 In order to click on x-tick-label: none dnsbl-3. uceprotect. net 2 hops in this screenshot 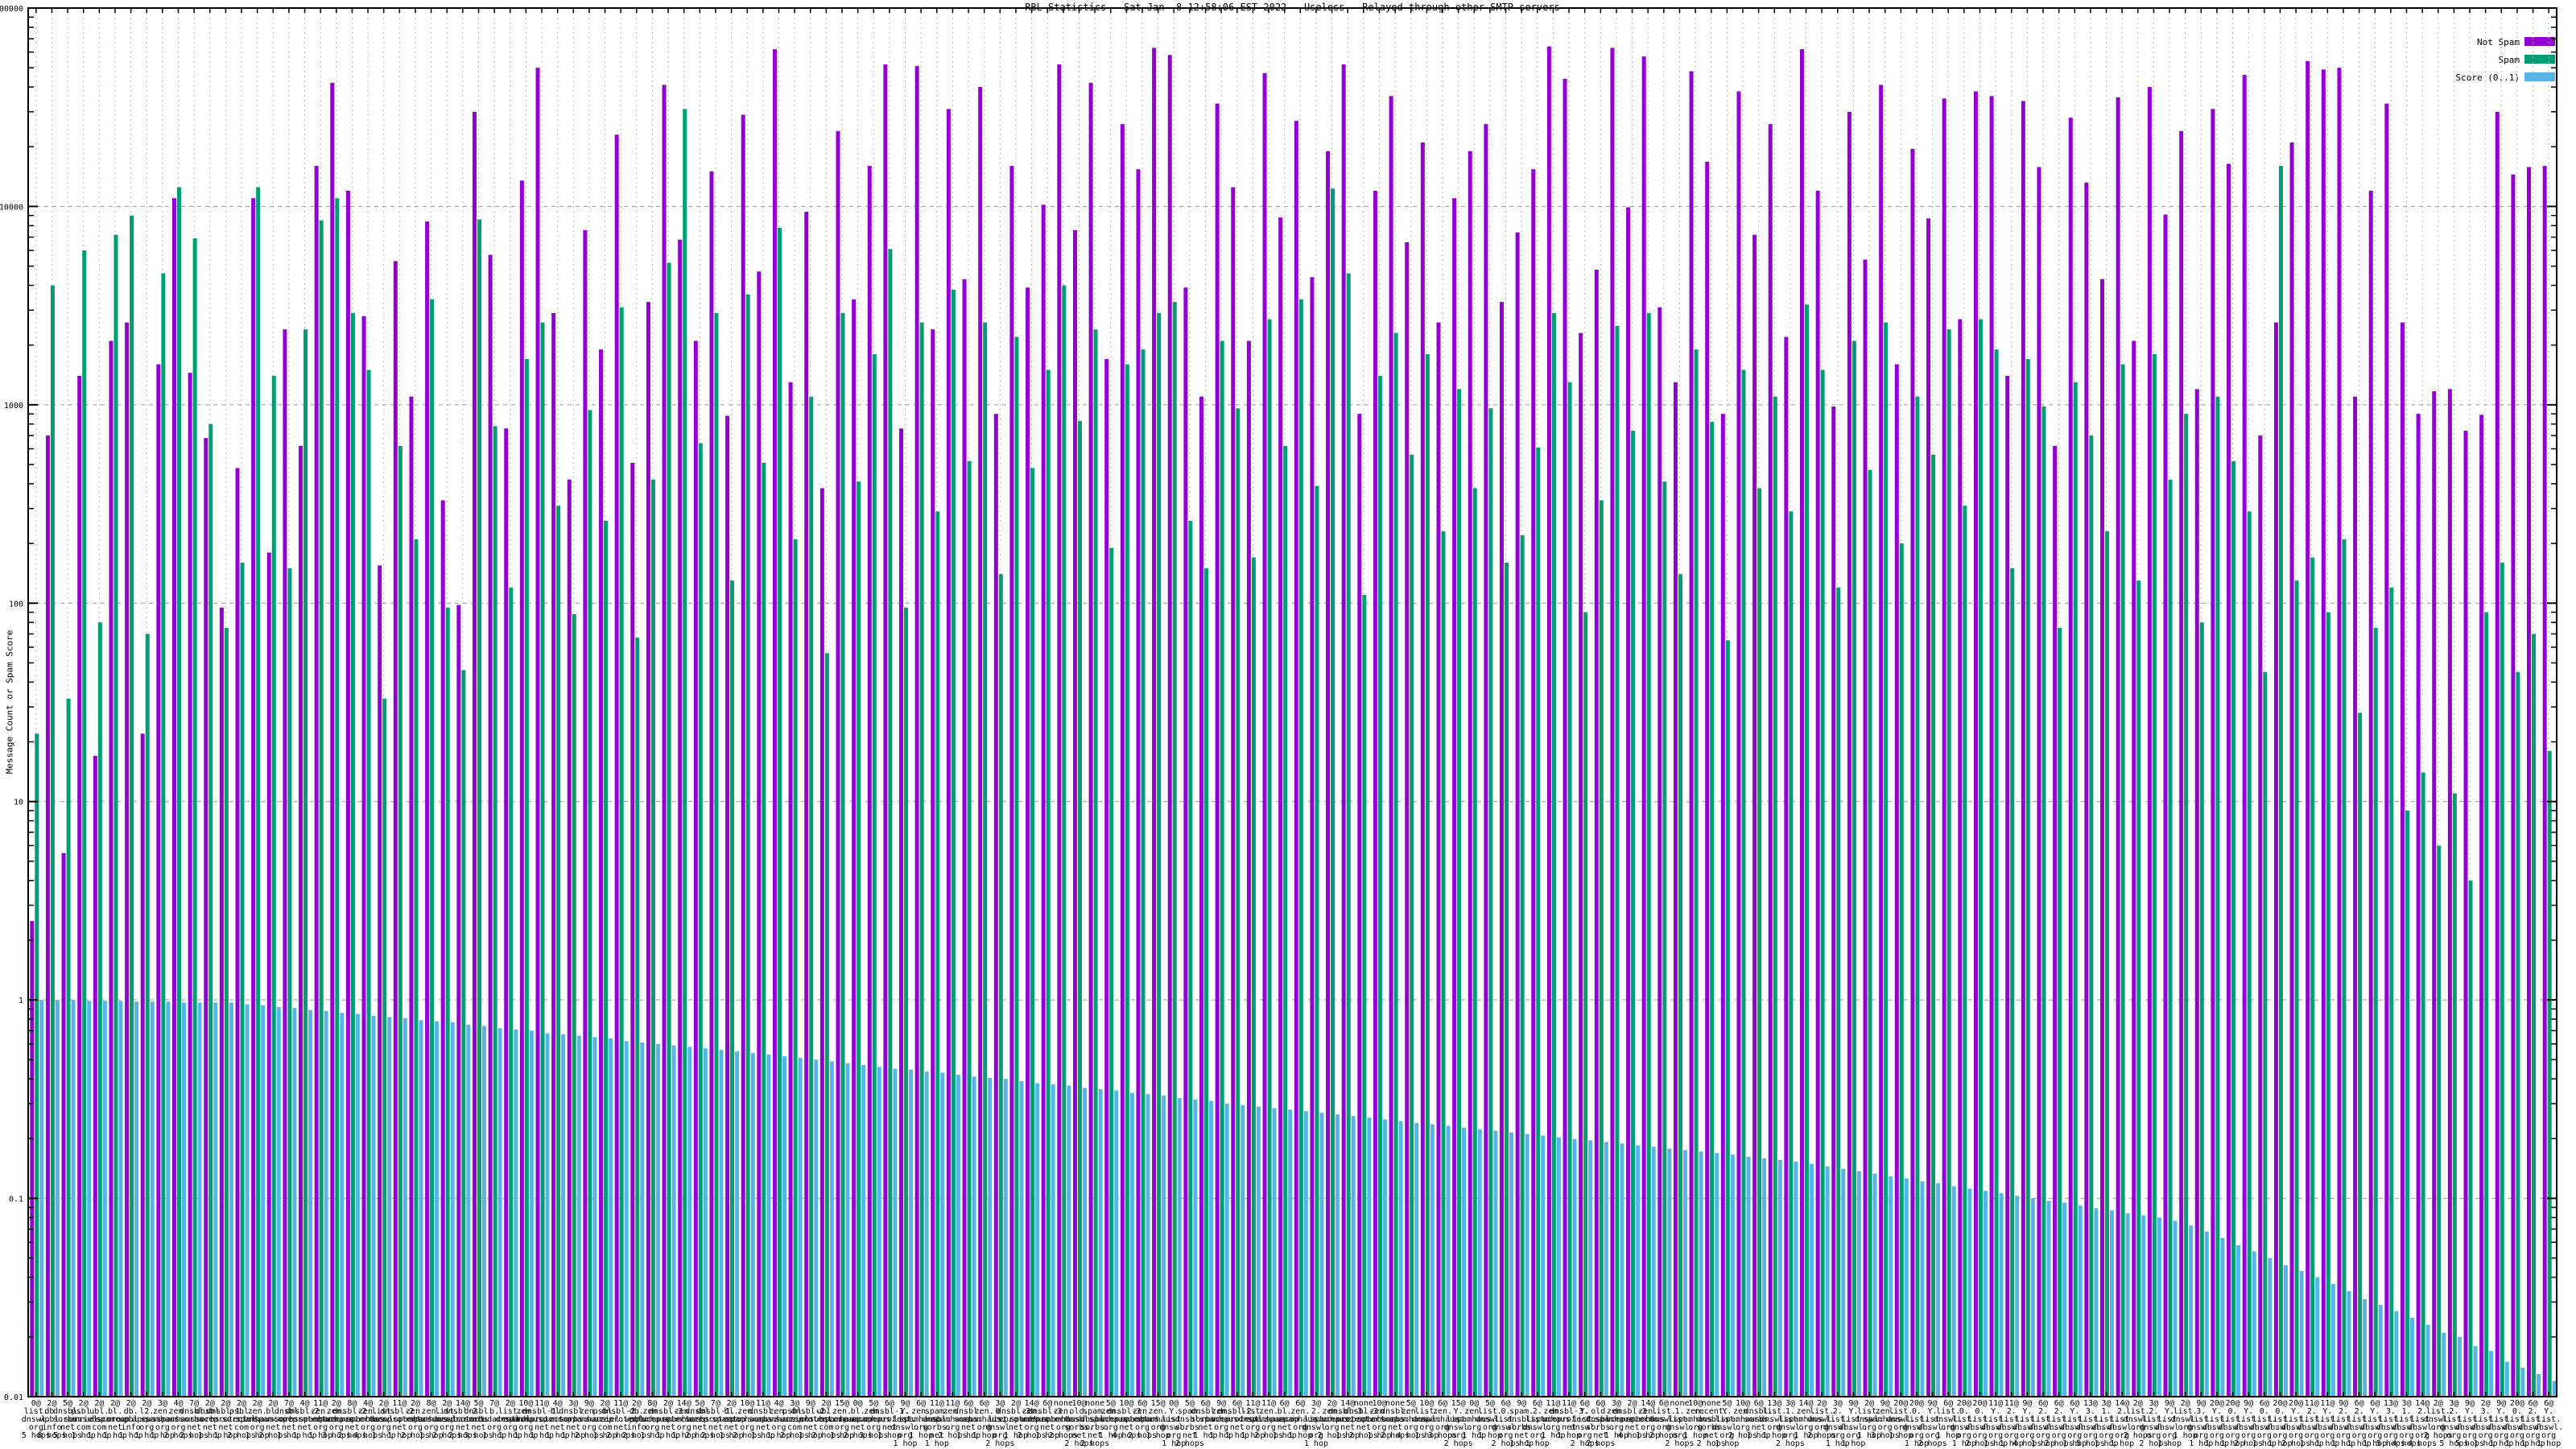, I will do `click(1363, 1419)`.